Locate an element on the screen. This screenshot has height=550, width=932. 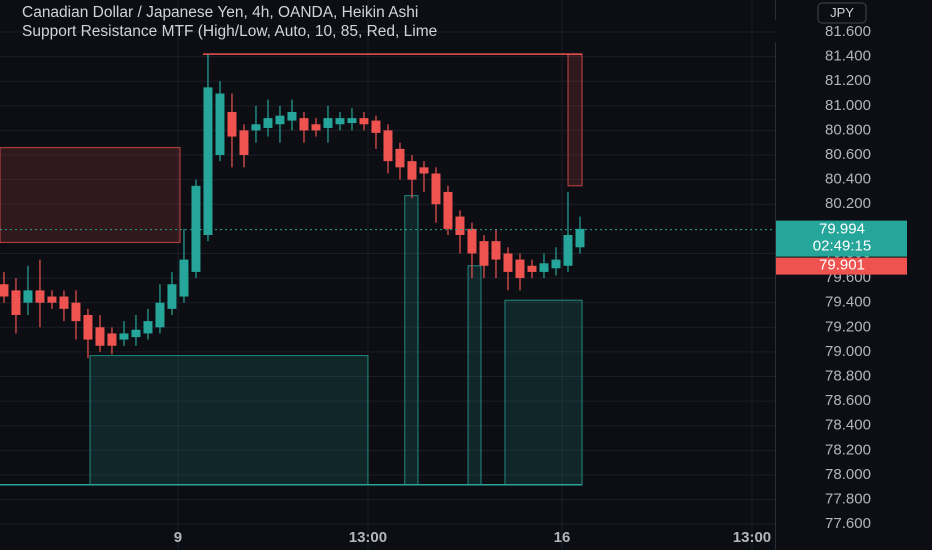
countdown-label: 02:49:15 is located at coordinates (842, 246).